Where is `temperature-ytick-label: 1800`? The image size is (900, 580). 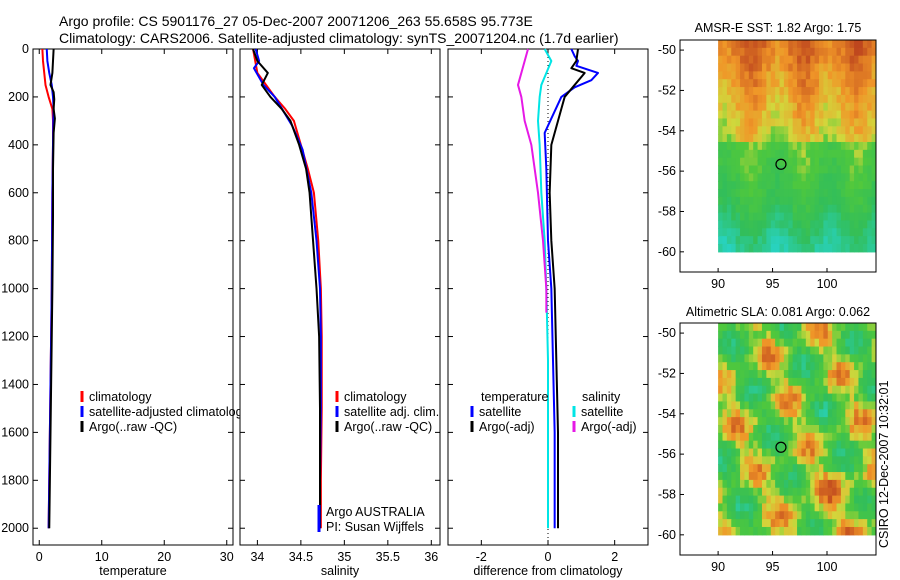
temperature-ytick-label: 1800 is located at coordinates (15, 480).